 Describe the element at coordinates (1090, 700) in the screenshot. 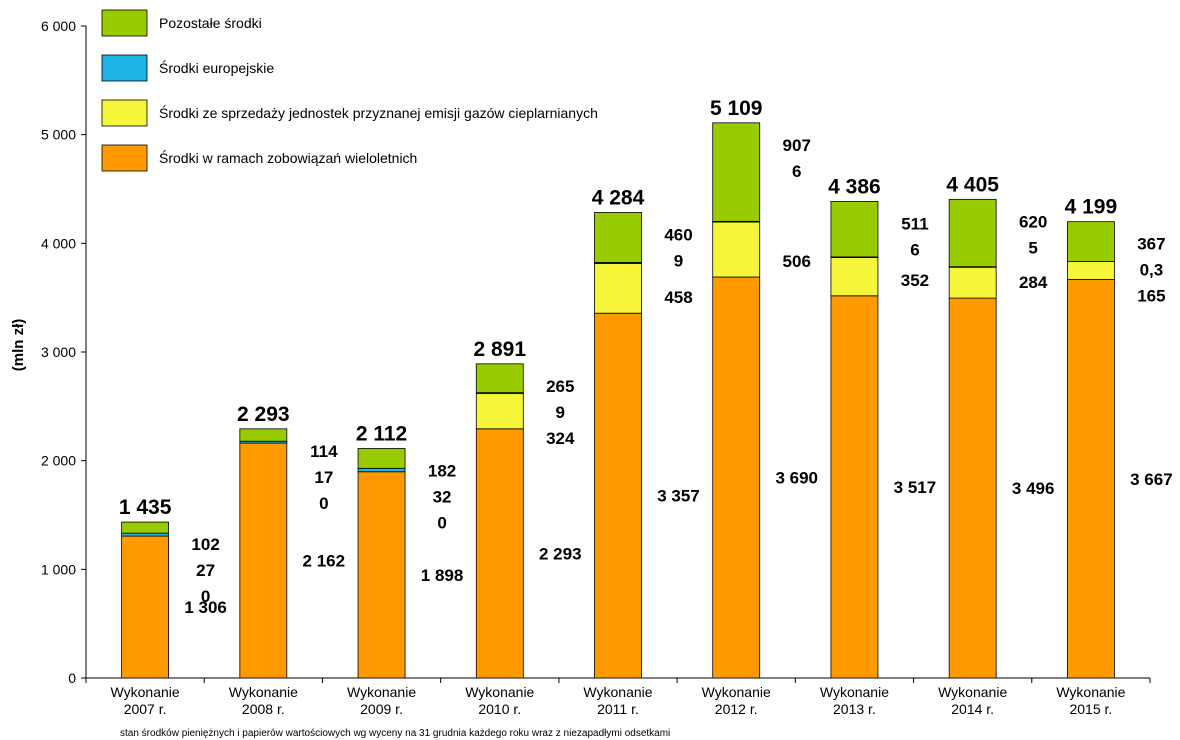

I see `x-tick-label: Wykonanie 2015 r.` at that location.